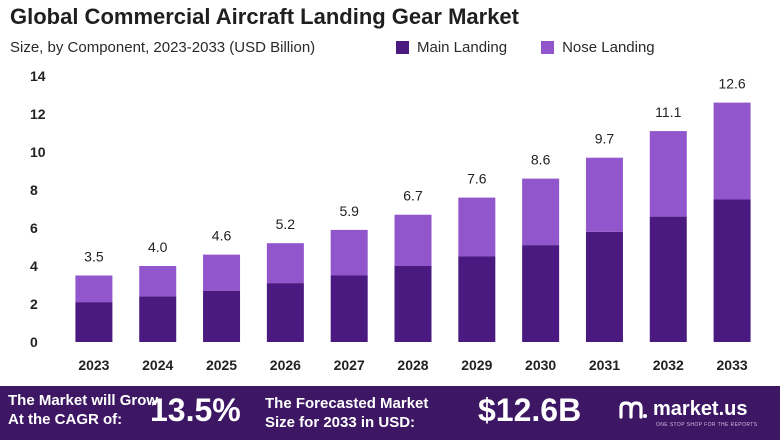  I want to click on legend-swatch-nose, so click(548, 47).